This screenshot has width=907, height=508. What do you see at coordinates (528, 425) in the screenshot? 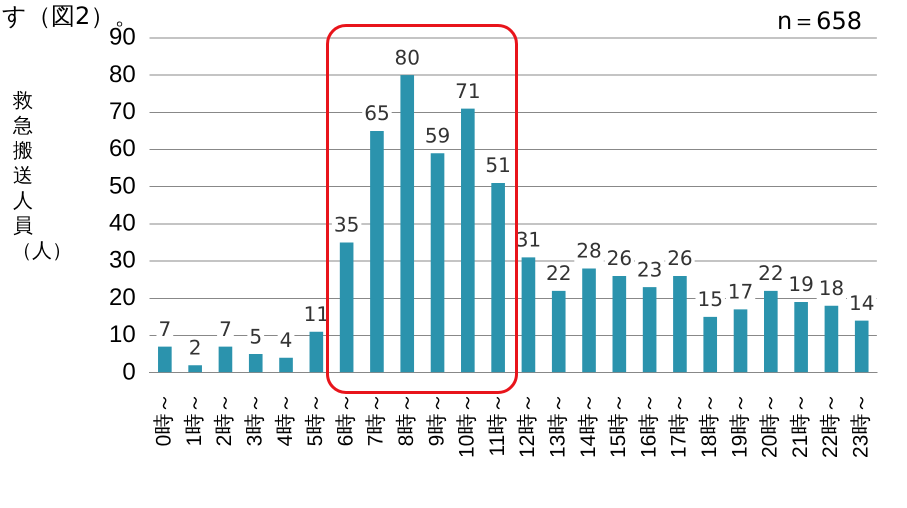
I see `x-tick-label: 12時～` at bounding box center [528, 425].